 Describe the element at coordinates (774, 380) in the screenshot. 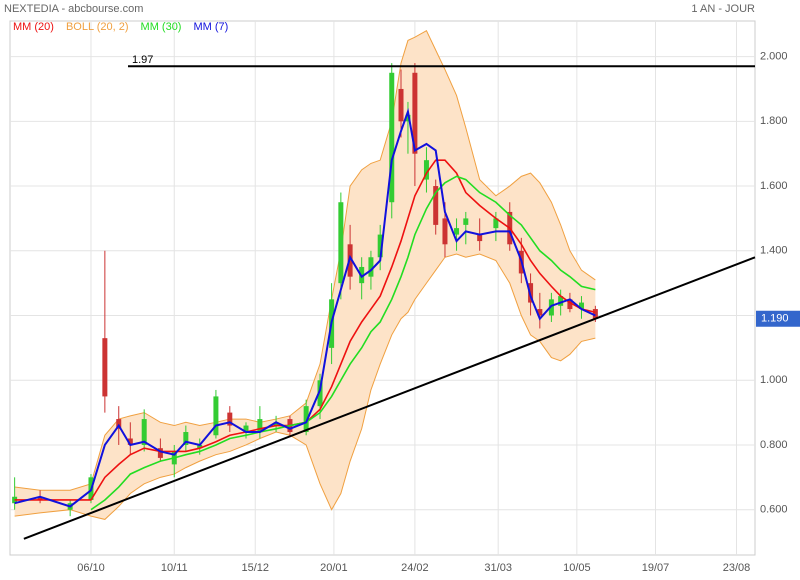

I see `y-tick-label: 1.000` at that location.